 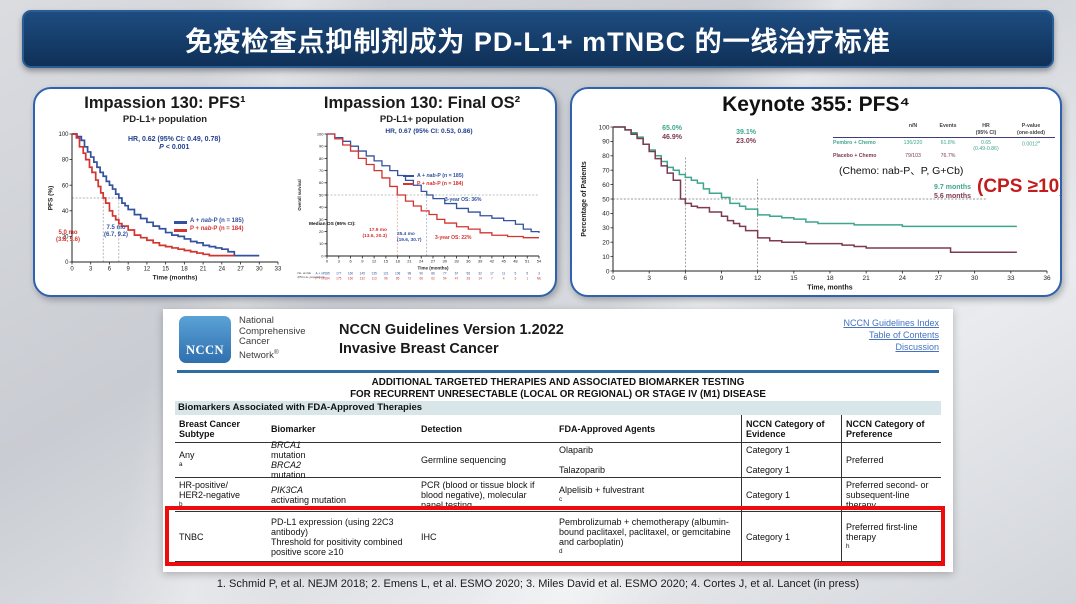 I want to click on legend-chip-placebo, so click(x=180, y=230).